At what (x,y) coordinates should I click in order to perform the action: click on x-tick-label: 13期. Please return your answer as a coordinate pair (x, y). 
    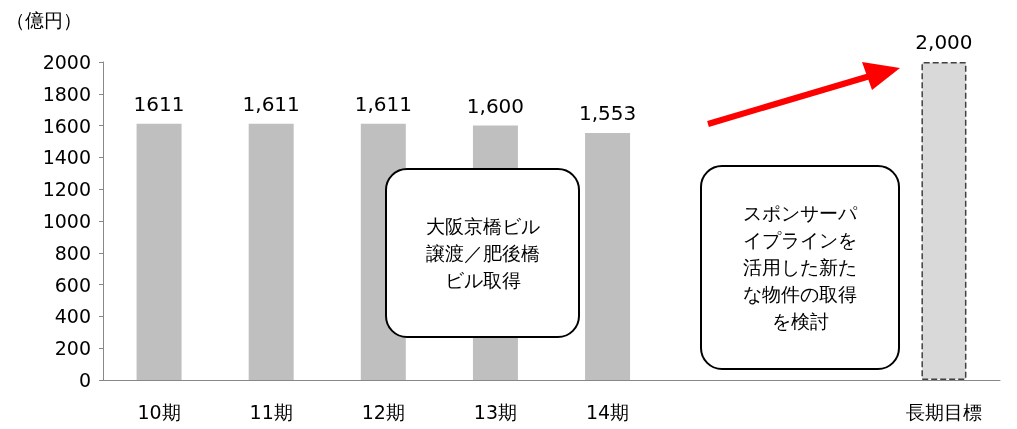
    Looking at the image, I should click on (495, 411).